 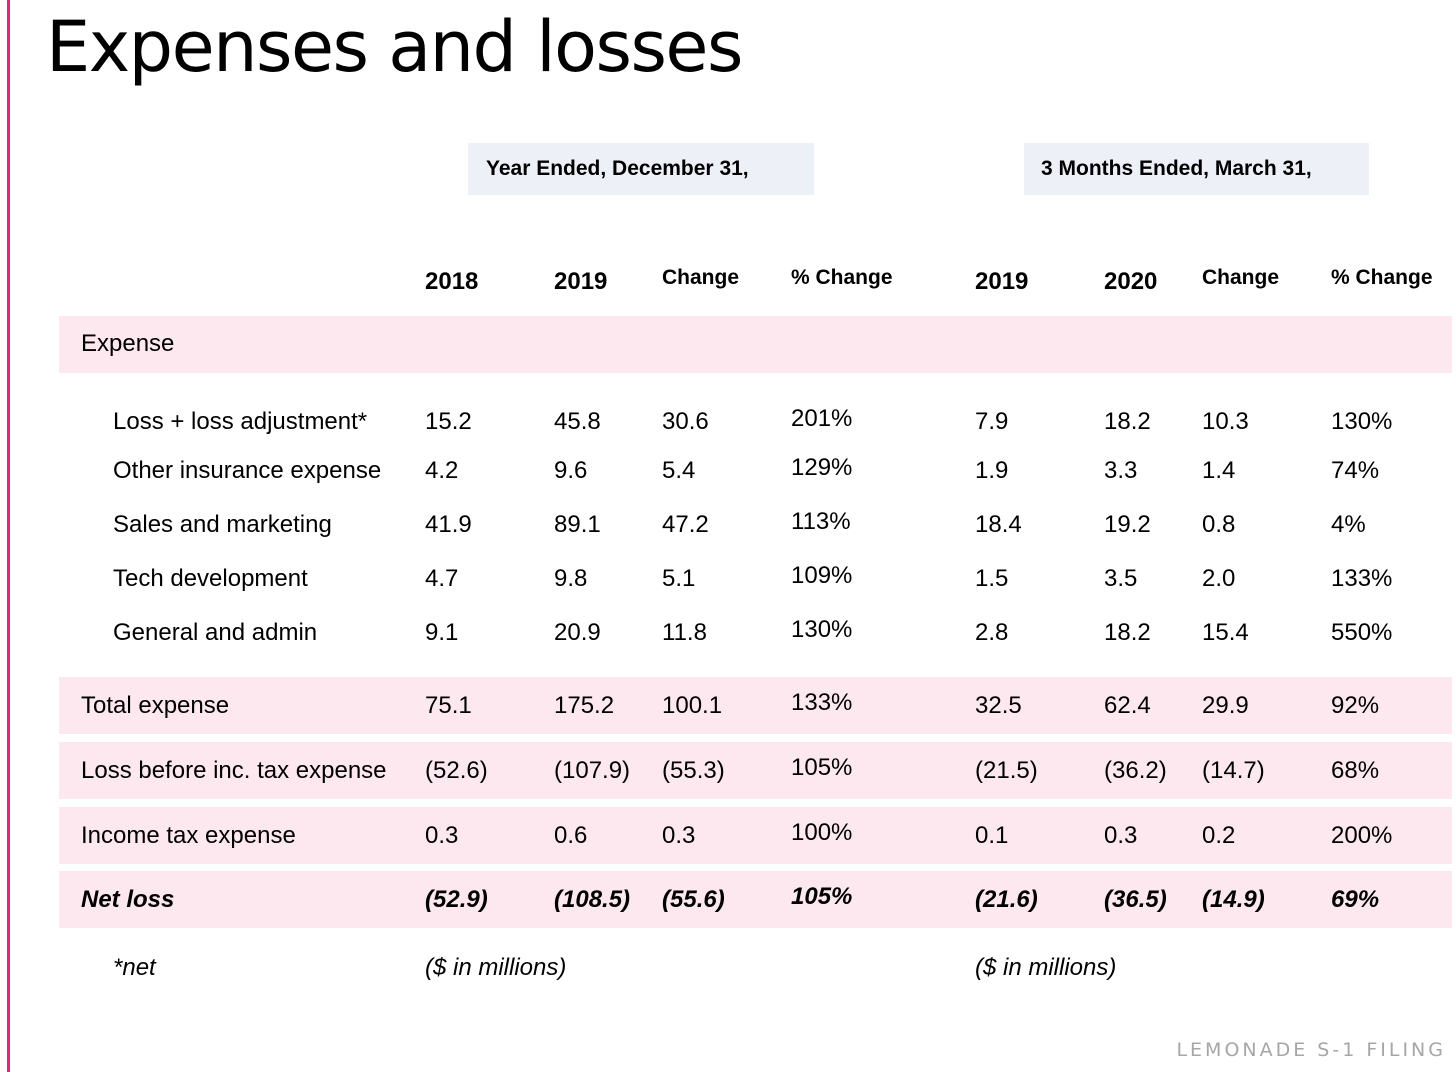 I want to click on table-cell: 5.1, so click(x=679, y=578).